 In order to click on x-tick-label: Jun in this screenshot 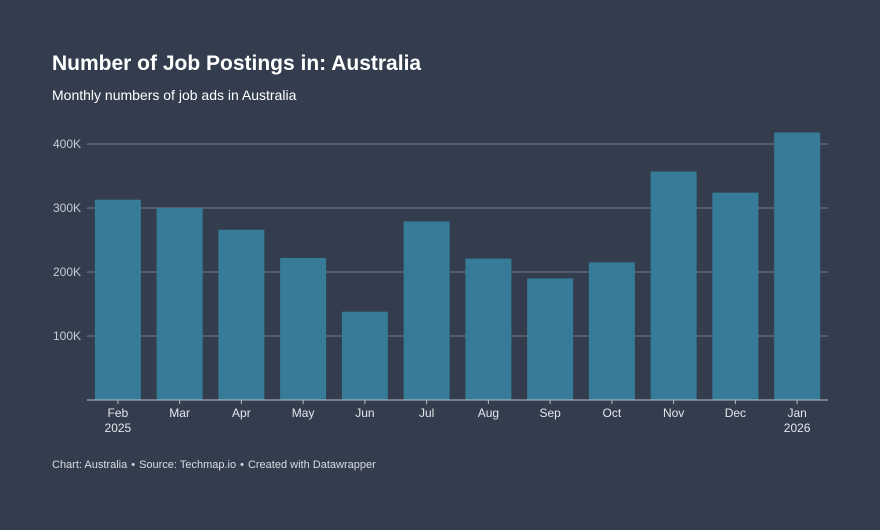, I will do `click(364, 413)`.